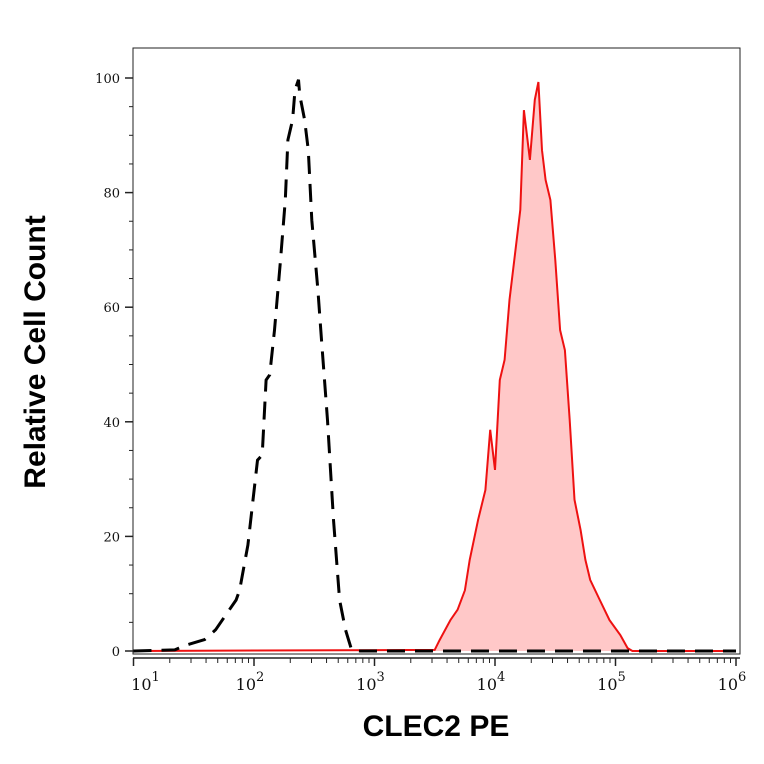 This screenshot has height=764, width=764. What do you see at coordinates (111, 194) in the screenshot?
I see `y-tick-label: 80` at bounding box center [111, 194].